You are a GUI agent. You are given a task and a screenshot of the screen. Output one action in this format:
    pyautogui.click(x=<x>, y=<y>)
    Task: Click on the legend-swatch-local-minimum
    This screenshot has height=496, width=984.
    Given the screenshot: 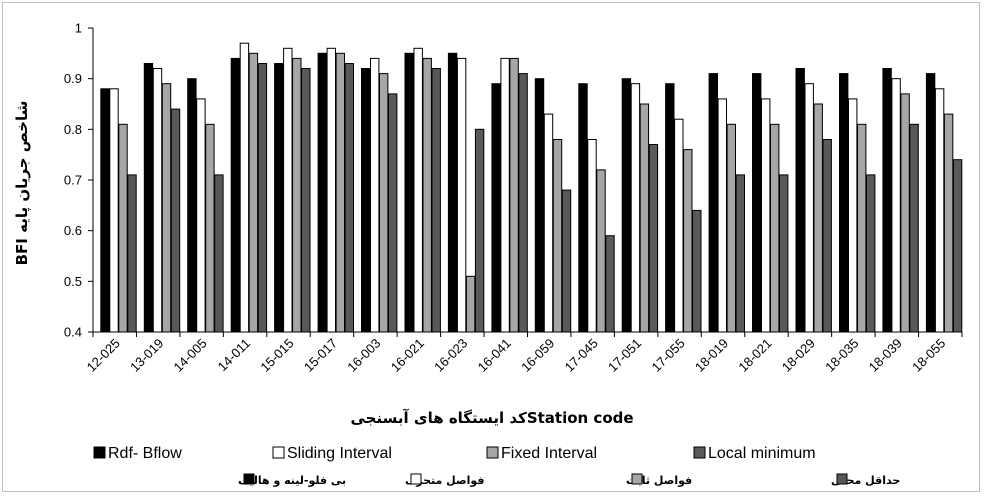 What is the action you would take?
    pyautogui.click(x=699, y=452)
    